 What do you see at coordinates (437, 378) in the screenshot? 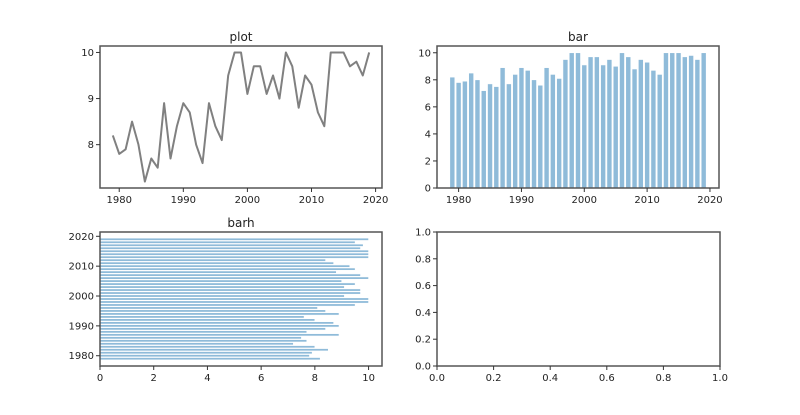
I see `x-tick-label: 0.0` at bounding box center [437, 378].